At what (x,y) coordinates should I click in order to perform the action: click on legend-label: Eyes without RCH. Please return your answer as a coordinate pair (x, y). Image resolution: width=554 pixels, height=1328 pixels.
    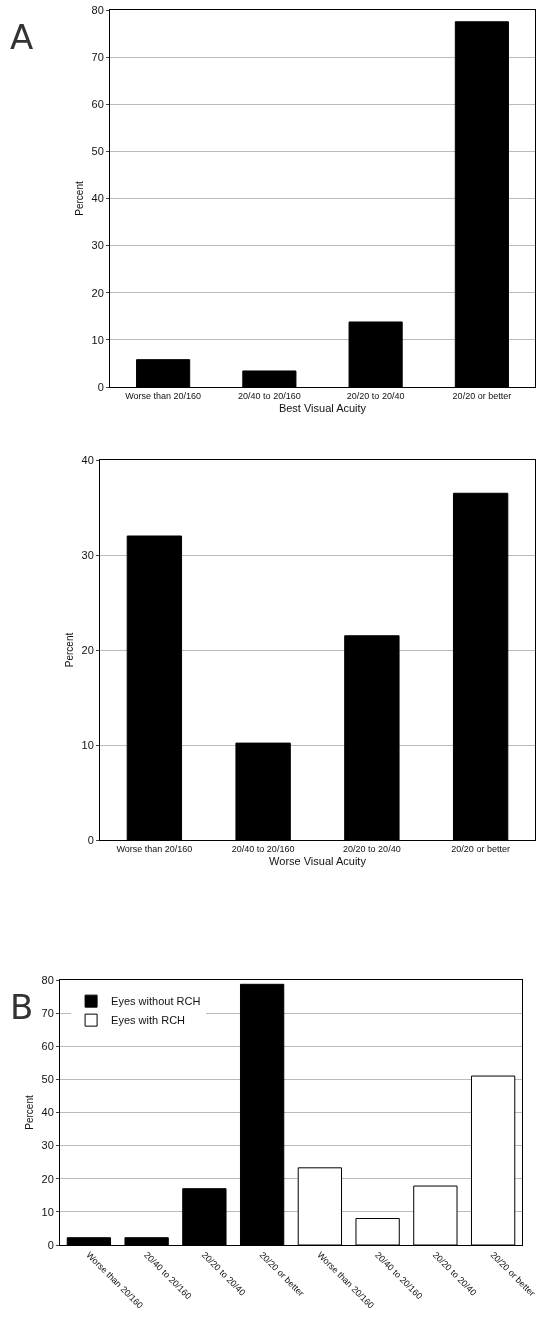
    Looking at the image, I should click on (156, 1001).